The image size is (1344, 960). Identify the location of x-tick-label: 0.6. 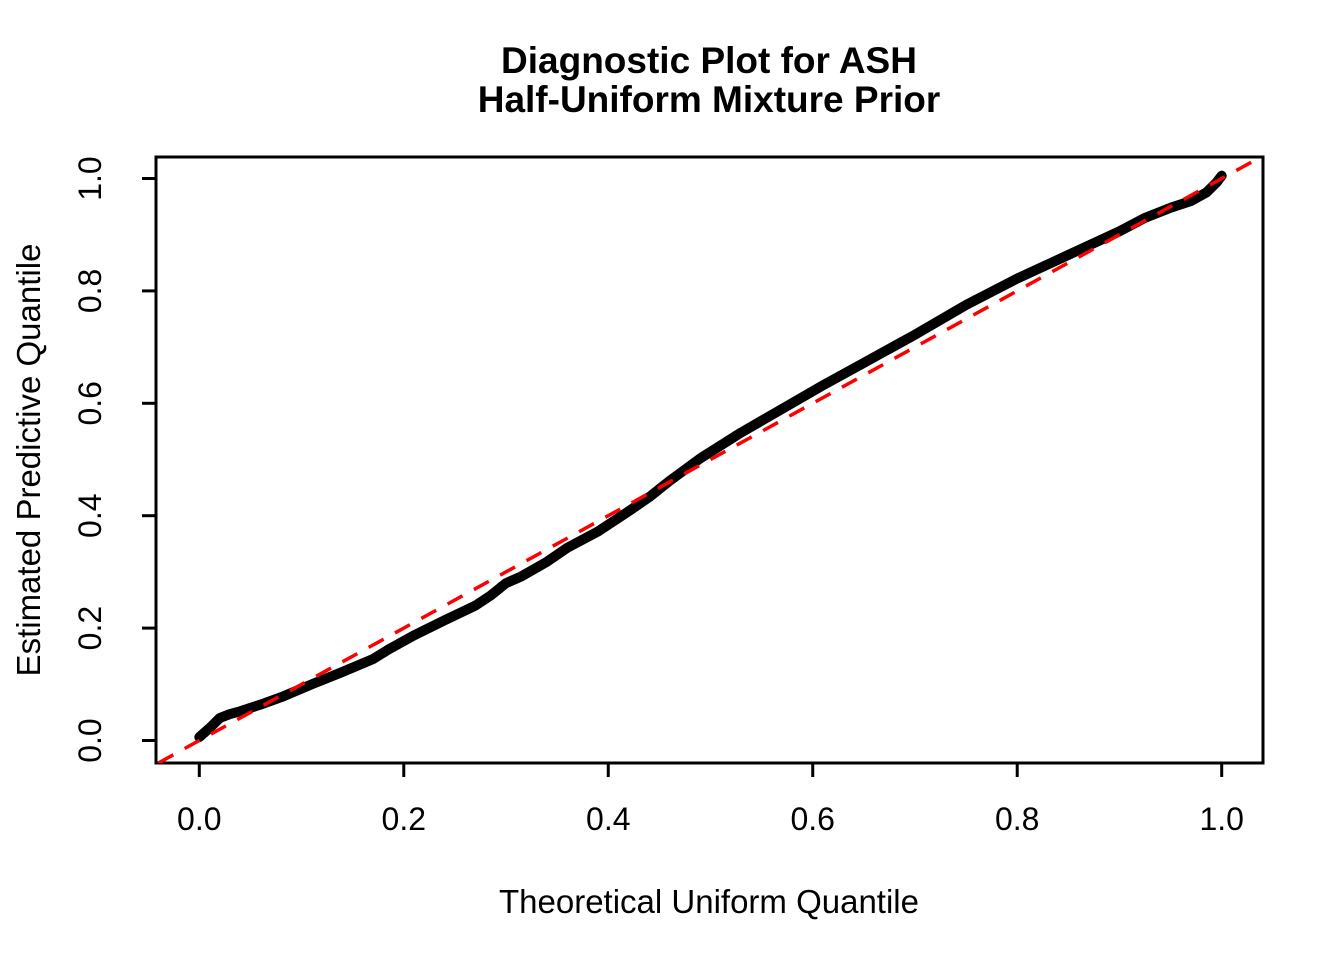
(812, 819).